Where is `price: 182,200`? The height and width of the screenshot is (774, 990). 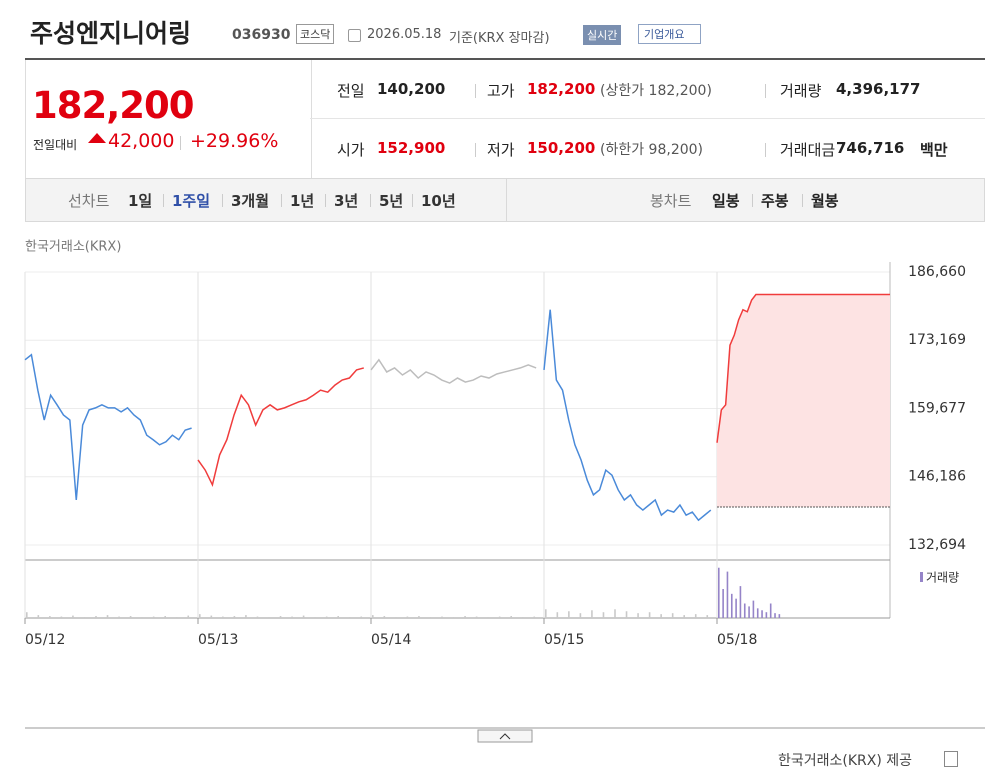
price: 182,200 is located at coordinates (113, 105).